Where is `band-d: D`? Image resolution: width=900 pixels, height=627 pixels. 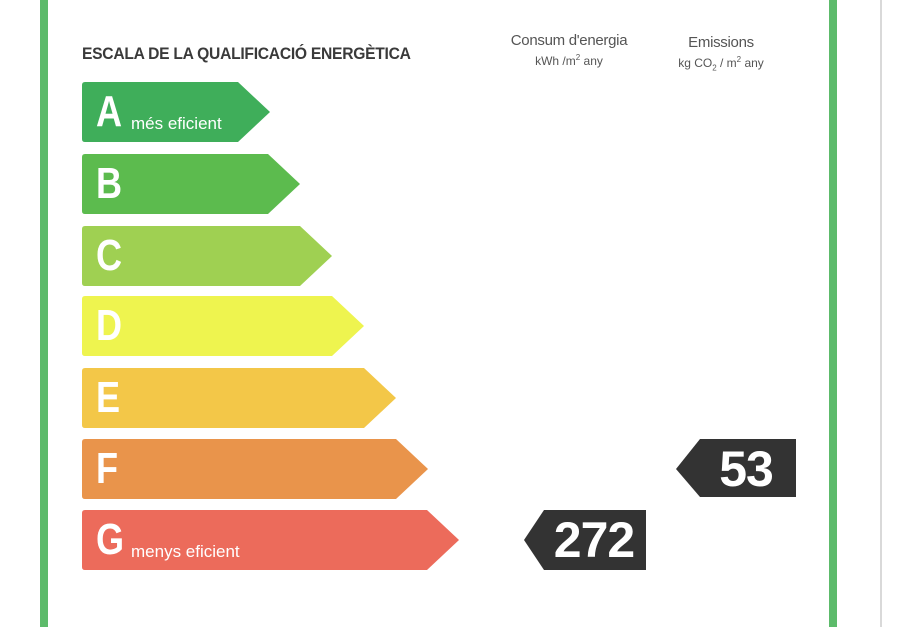 band-d: D is located at coordinates (223, 326).